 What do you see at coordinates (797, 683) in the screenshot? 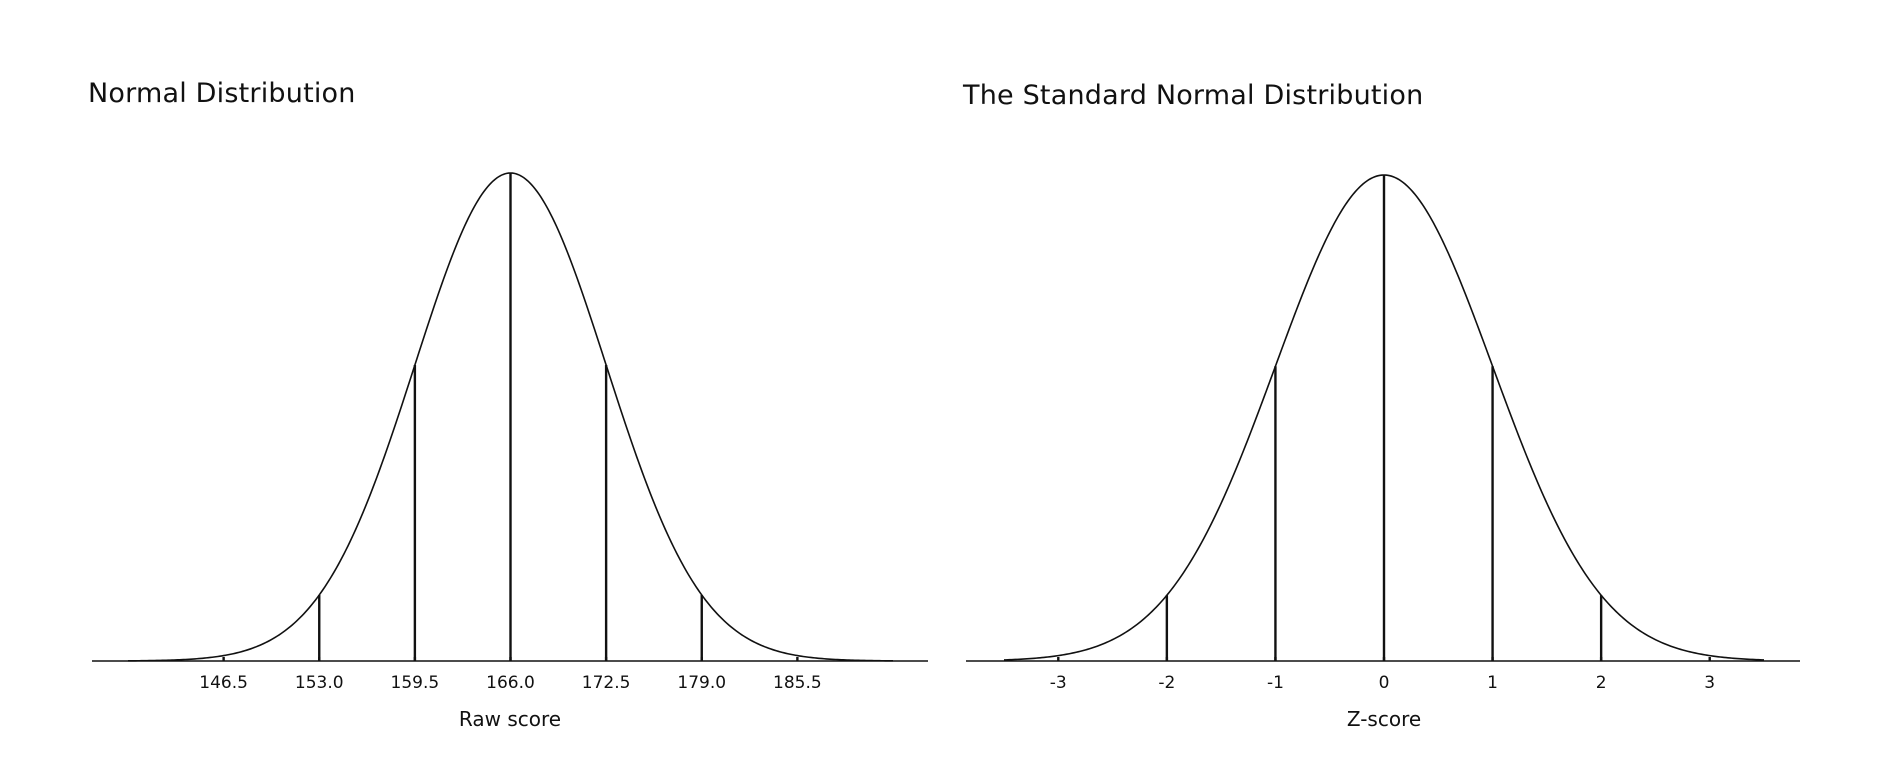
I see `x-tick-label: 185.5` at bounding box center [797, 683].